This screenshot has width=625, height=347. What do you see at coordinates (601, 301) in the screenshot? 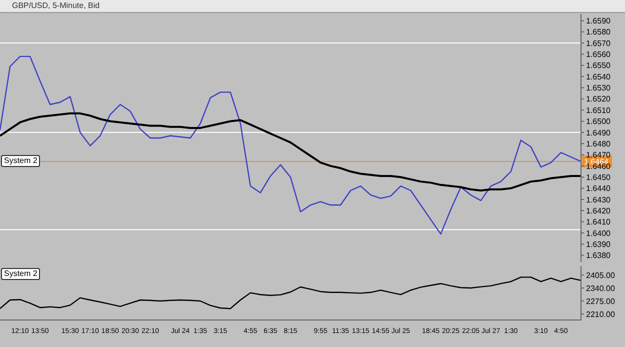
I see `y-tick-label: 2275.00` at bounding box center [601, 301].